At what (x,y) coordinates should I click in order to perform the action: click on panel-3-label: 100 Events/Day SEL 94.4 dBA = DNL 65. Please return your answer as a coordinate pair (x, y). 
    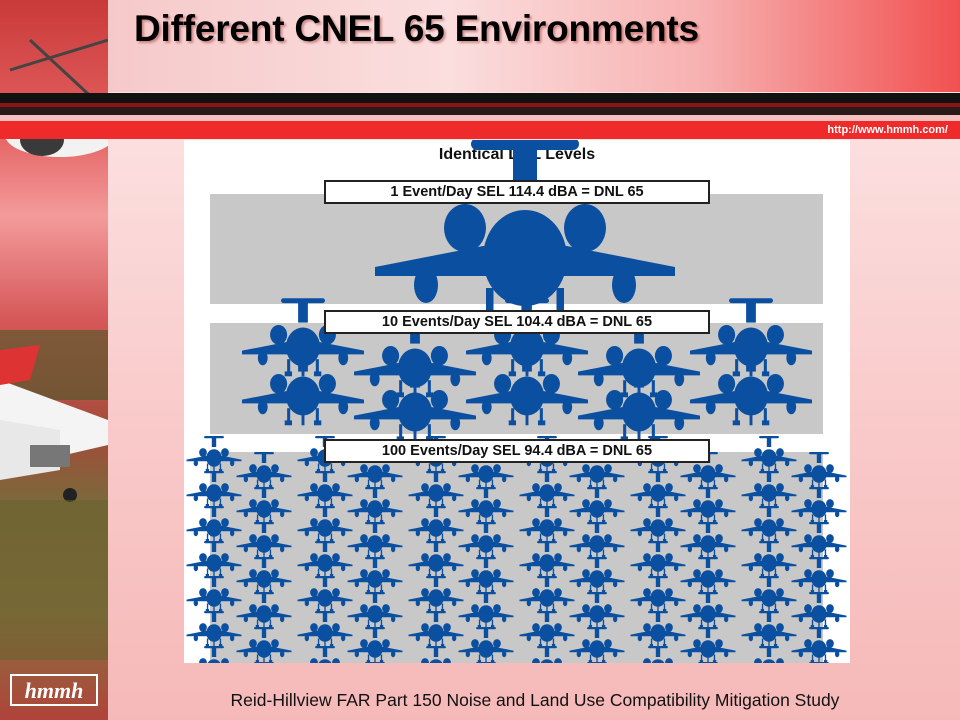
    Looking at the image, I should click on (517, 451).